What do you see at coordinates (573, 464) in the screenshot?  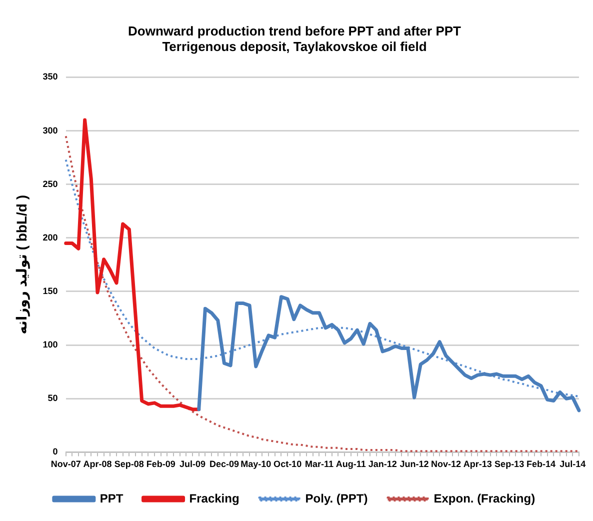 I see `x-tick-label: Jul-14` at bounding box center [573, 464].